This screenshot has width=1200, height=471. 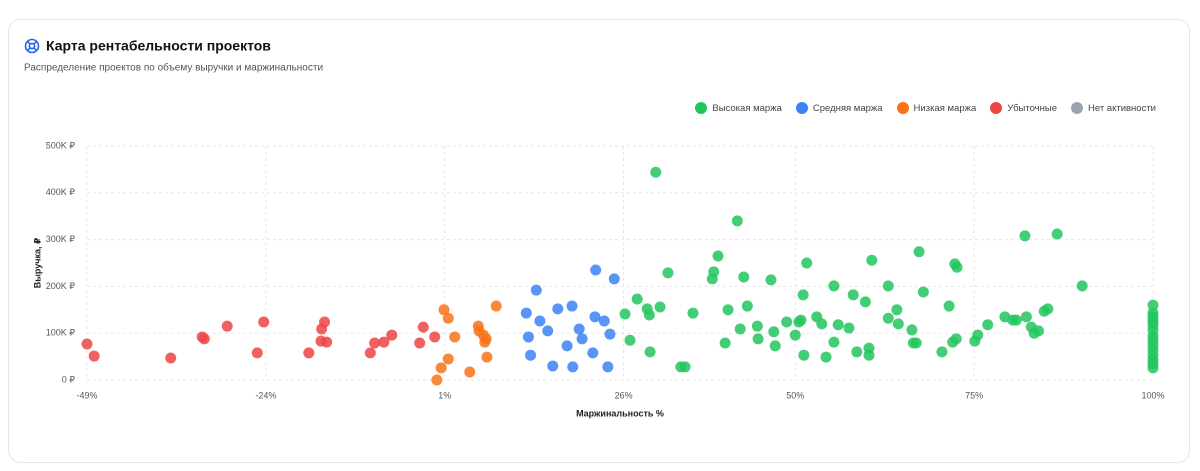 I want to click on x-tick-label: -24%, so click(x=265, y=395).